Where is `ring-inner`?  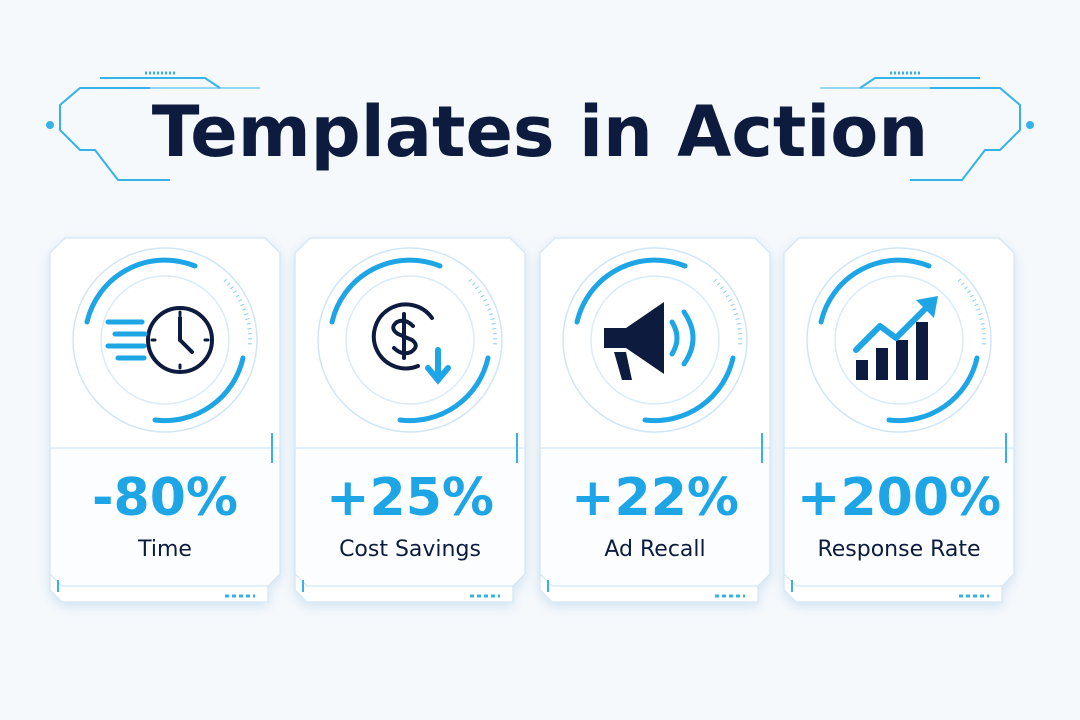
ring-inner is located at coordinates (165, 340).